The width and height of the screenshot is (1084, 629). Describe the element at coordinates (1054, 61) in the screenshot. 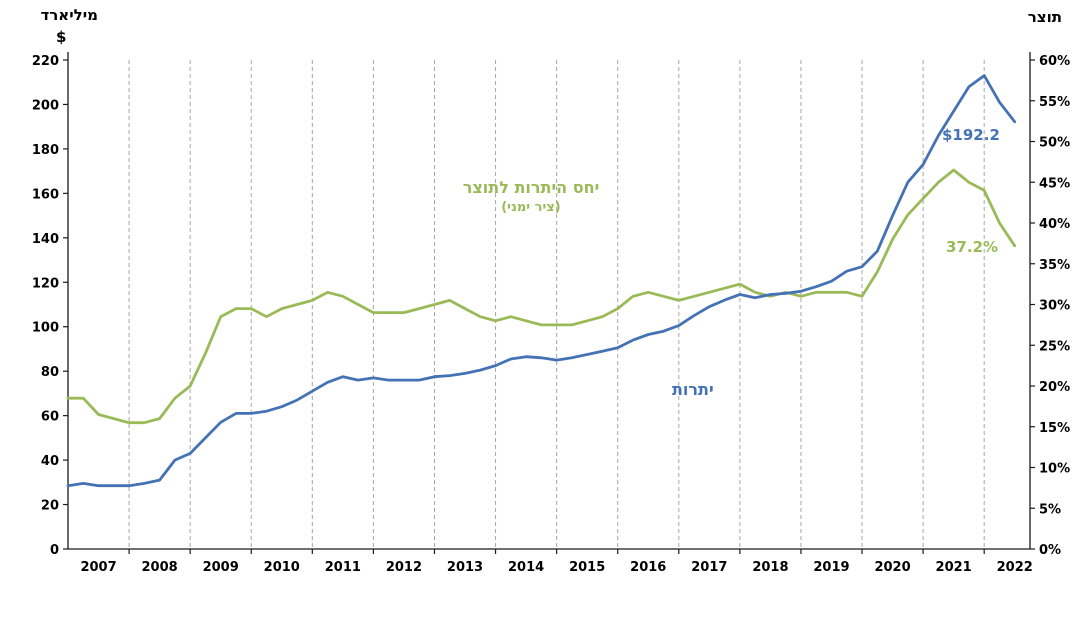

I see `svg-text: 60%` at that location.